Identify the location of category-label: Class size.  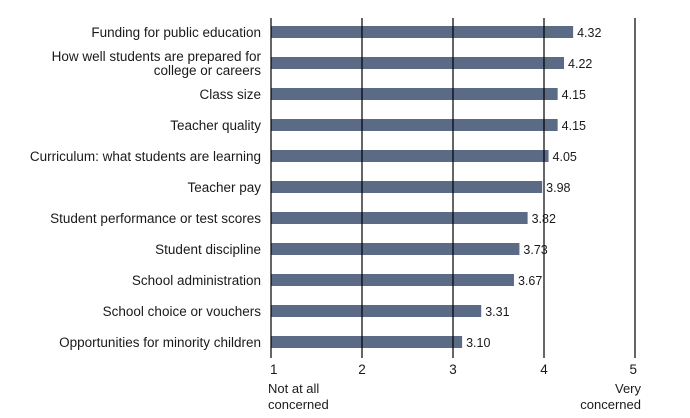
(230, 94).